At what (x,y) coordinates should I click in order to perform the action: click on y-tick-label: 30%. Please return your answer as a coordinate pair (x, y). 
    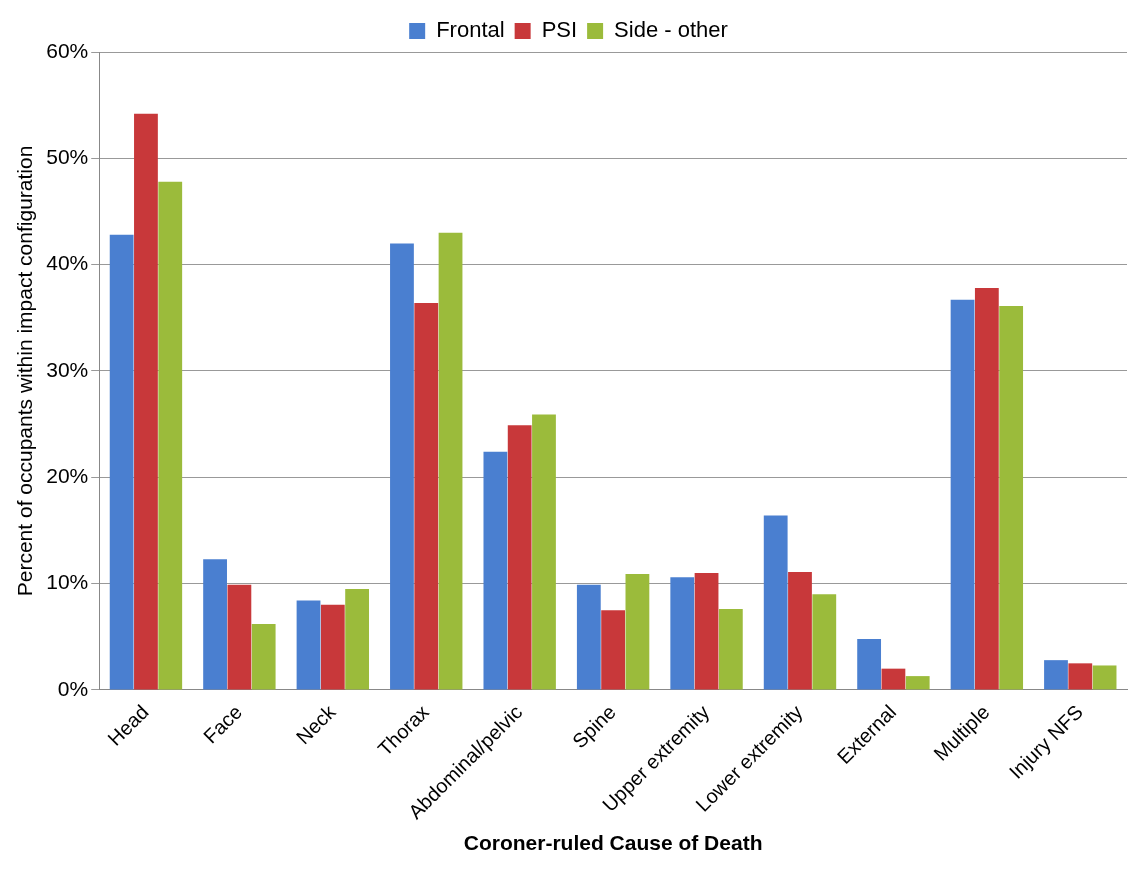
    Looking at the image, I should click on (67, 369).